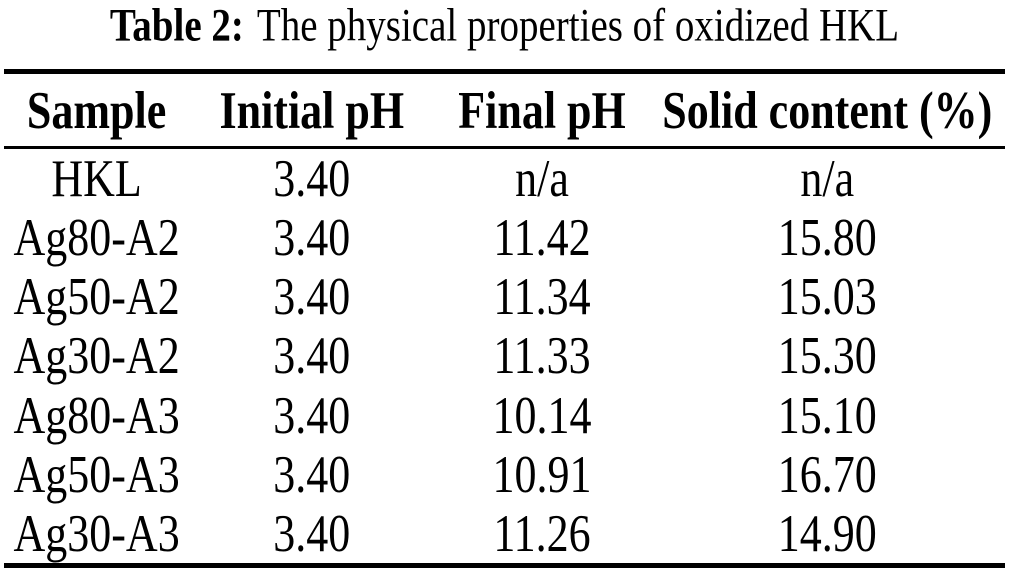 The height and width of the screenshot is (573, 1009). I want to click on header-label-final-ph: Final pH, so click(542, 110).